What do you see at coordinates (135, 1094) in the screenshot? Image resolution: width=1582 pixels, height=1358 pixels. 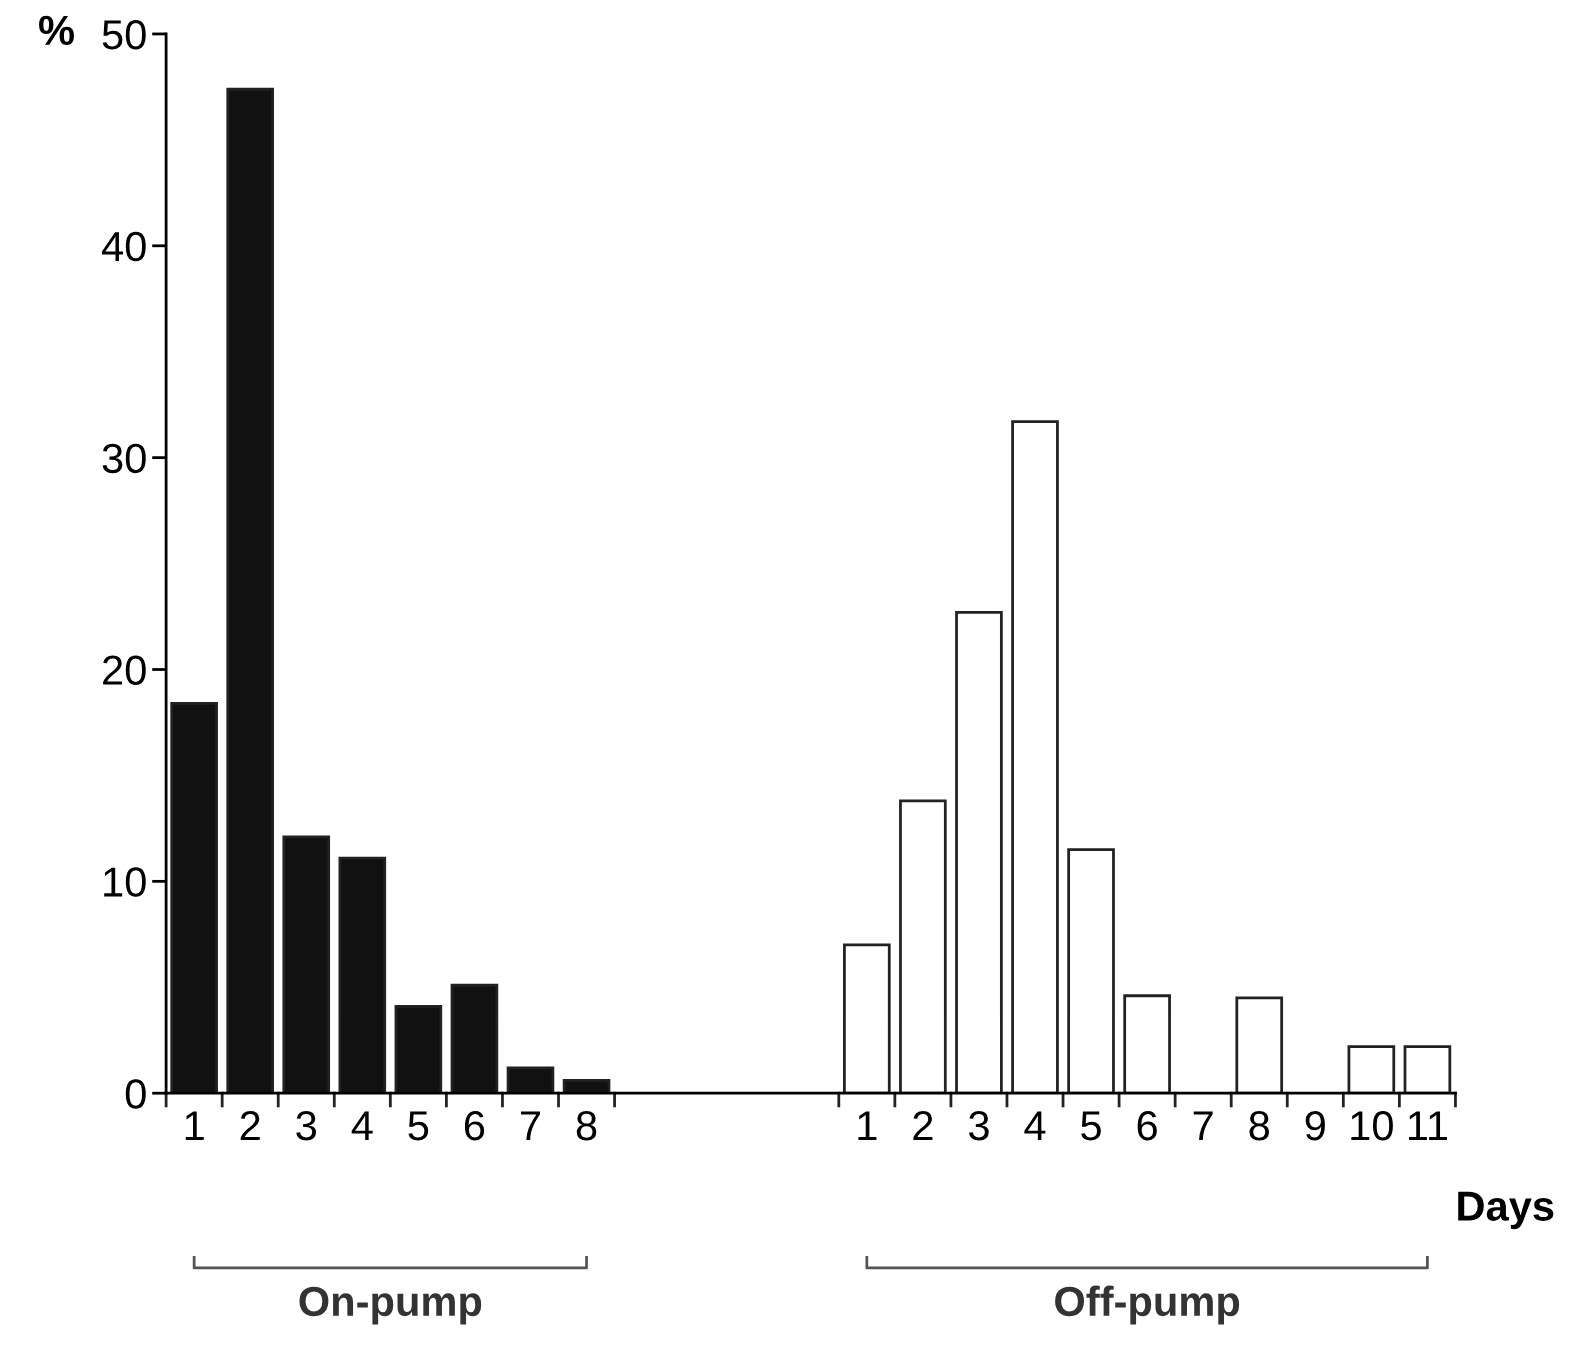 I see `y-tick-label: 0` at bounding box center [135, 1094].